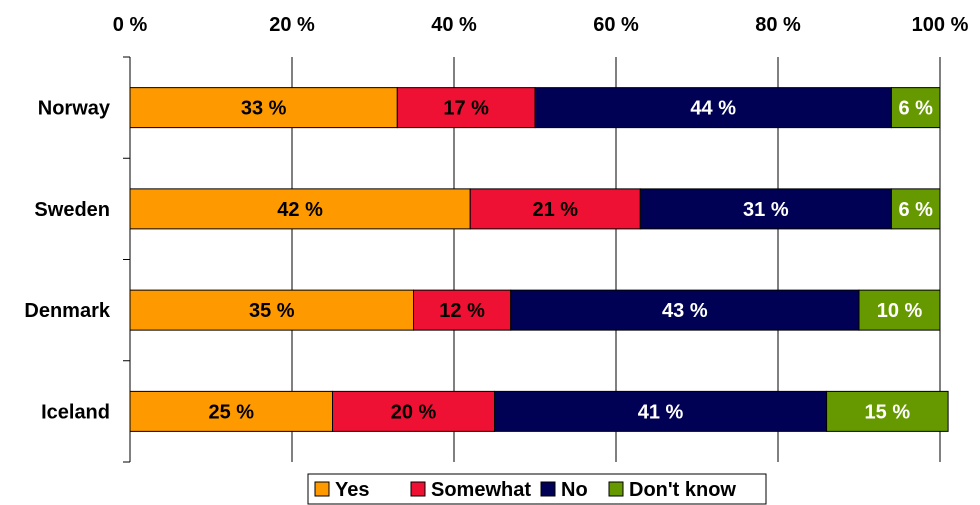 The height and width of the screenshot is (505, 980). I want to click on category-label-iceland: Iceland, so click(75, 412).